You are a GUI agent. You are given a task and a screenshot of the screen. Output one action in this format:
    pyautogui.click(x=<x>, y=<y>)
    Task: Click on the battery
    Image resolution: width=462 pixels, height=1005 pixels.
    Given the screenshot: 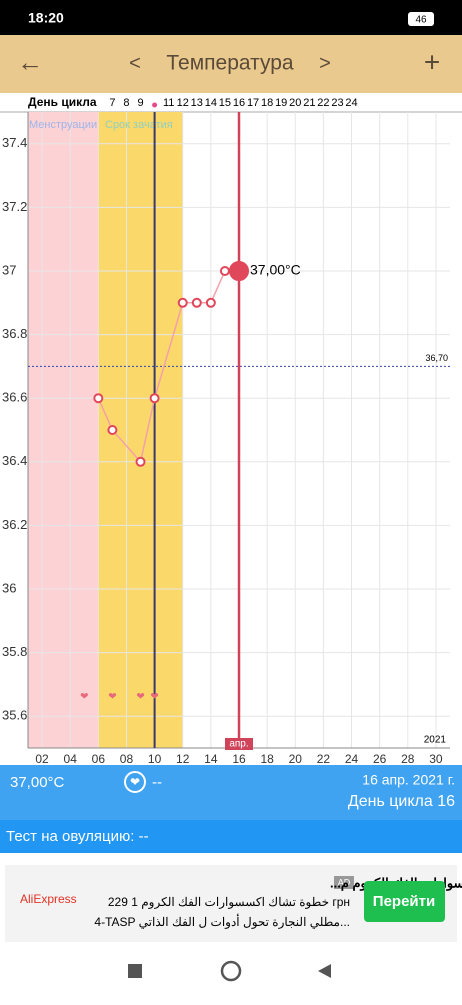 What is the action you would take?
    pyautogui.click(x=421, y=19)
    